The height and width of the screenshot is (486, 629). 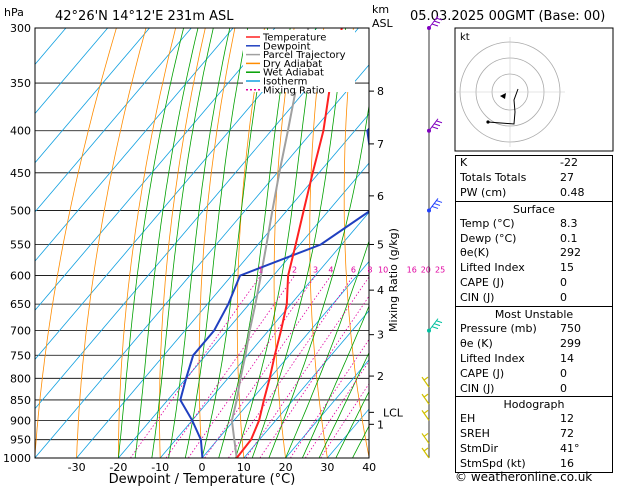 I want to click on datetime-title: 05.03.2025 00GMT (Base: 00), so click(x=507, y=16).